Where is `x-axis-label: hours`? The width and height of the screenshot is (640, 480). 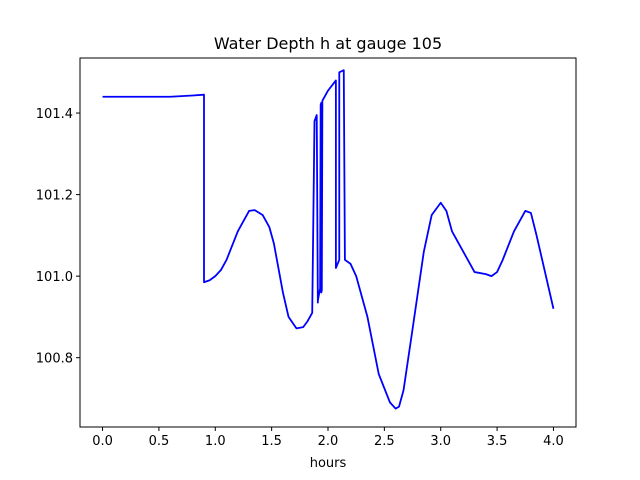
x-axis-label: hours is located at coordinates (328, 463).